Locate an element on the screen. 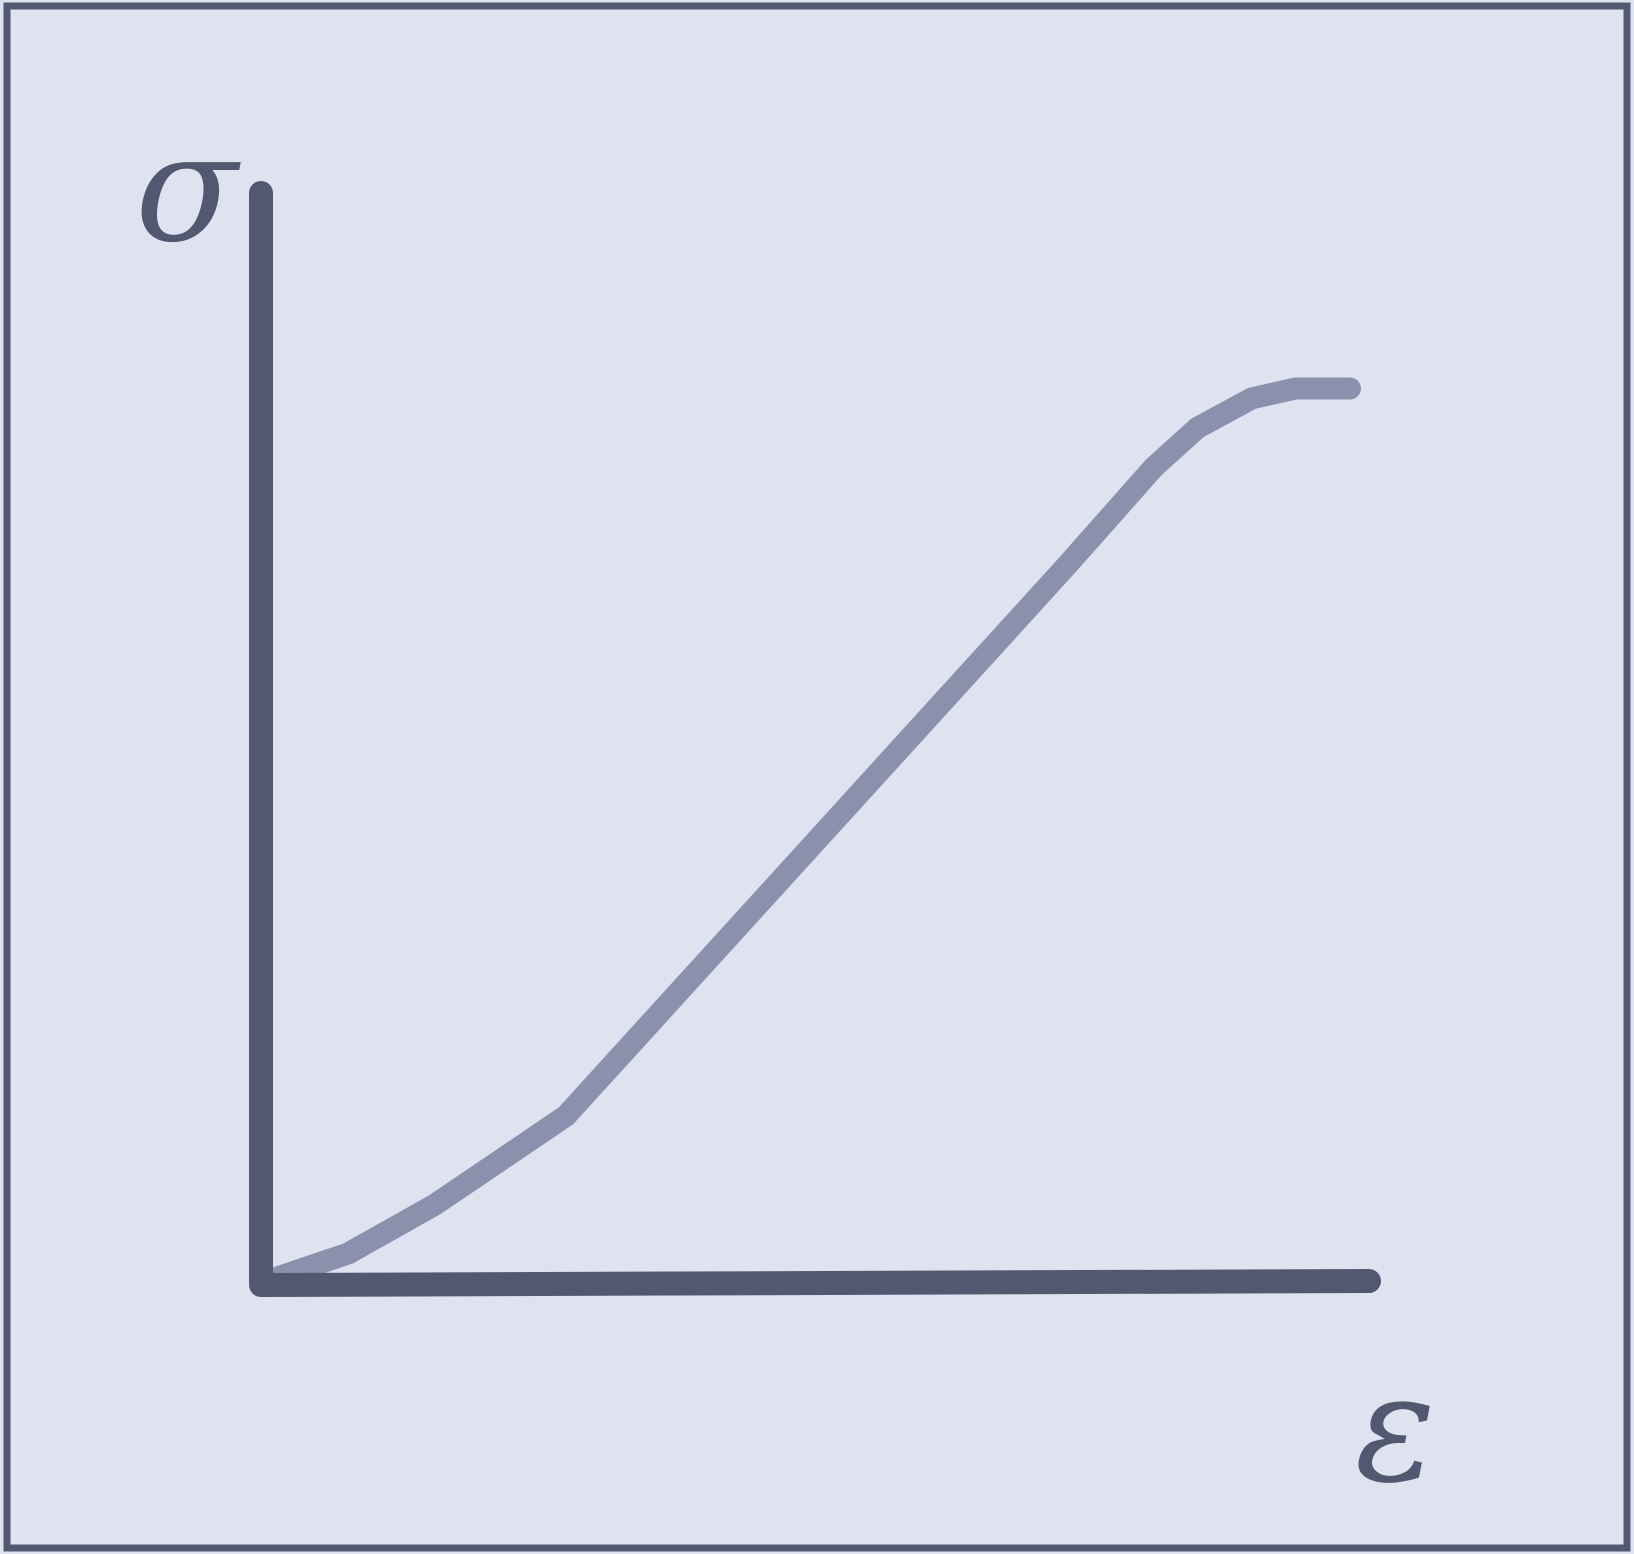 This screenshot has width=1634, height=1554. x-axis-line is located at coordinates (815, 1283).